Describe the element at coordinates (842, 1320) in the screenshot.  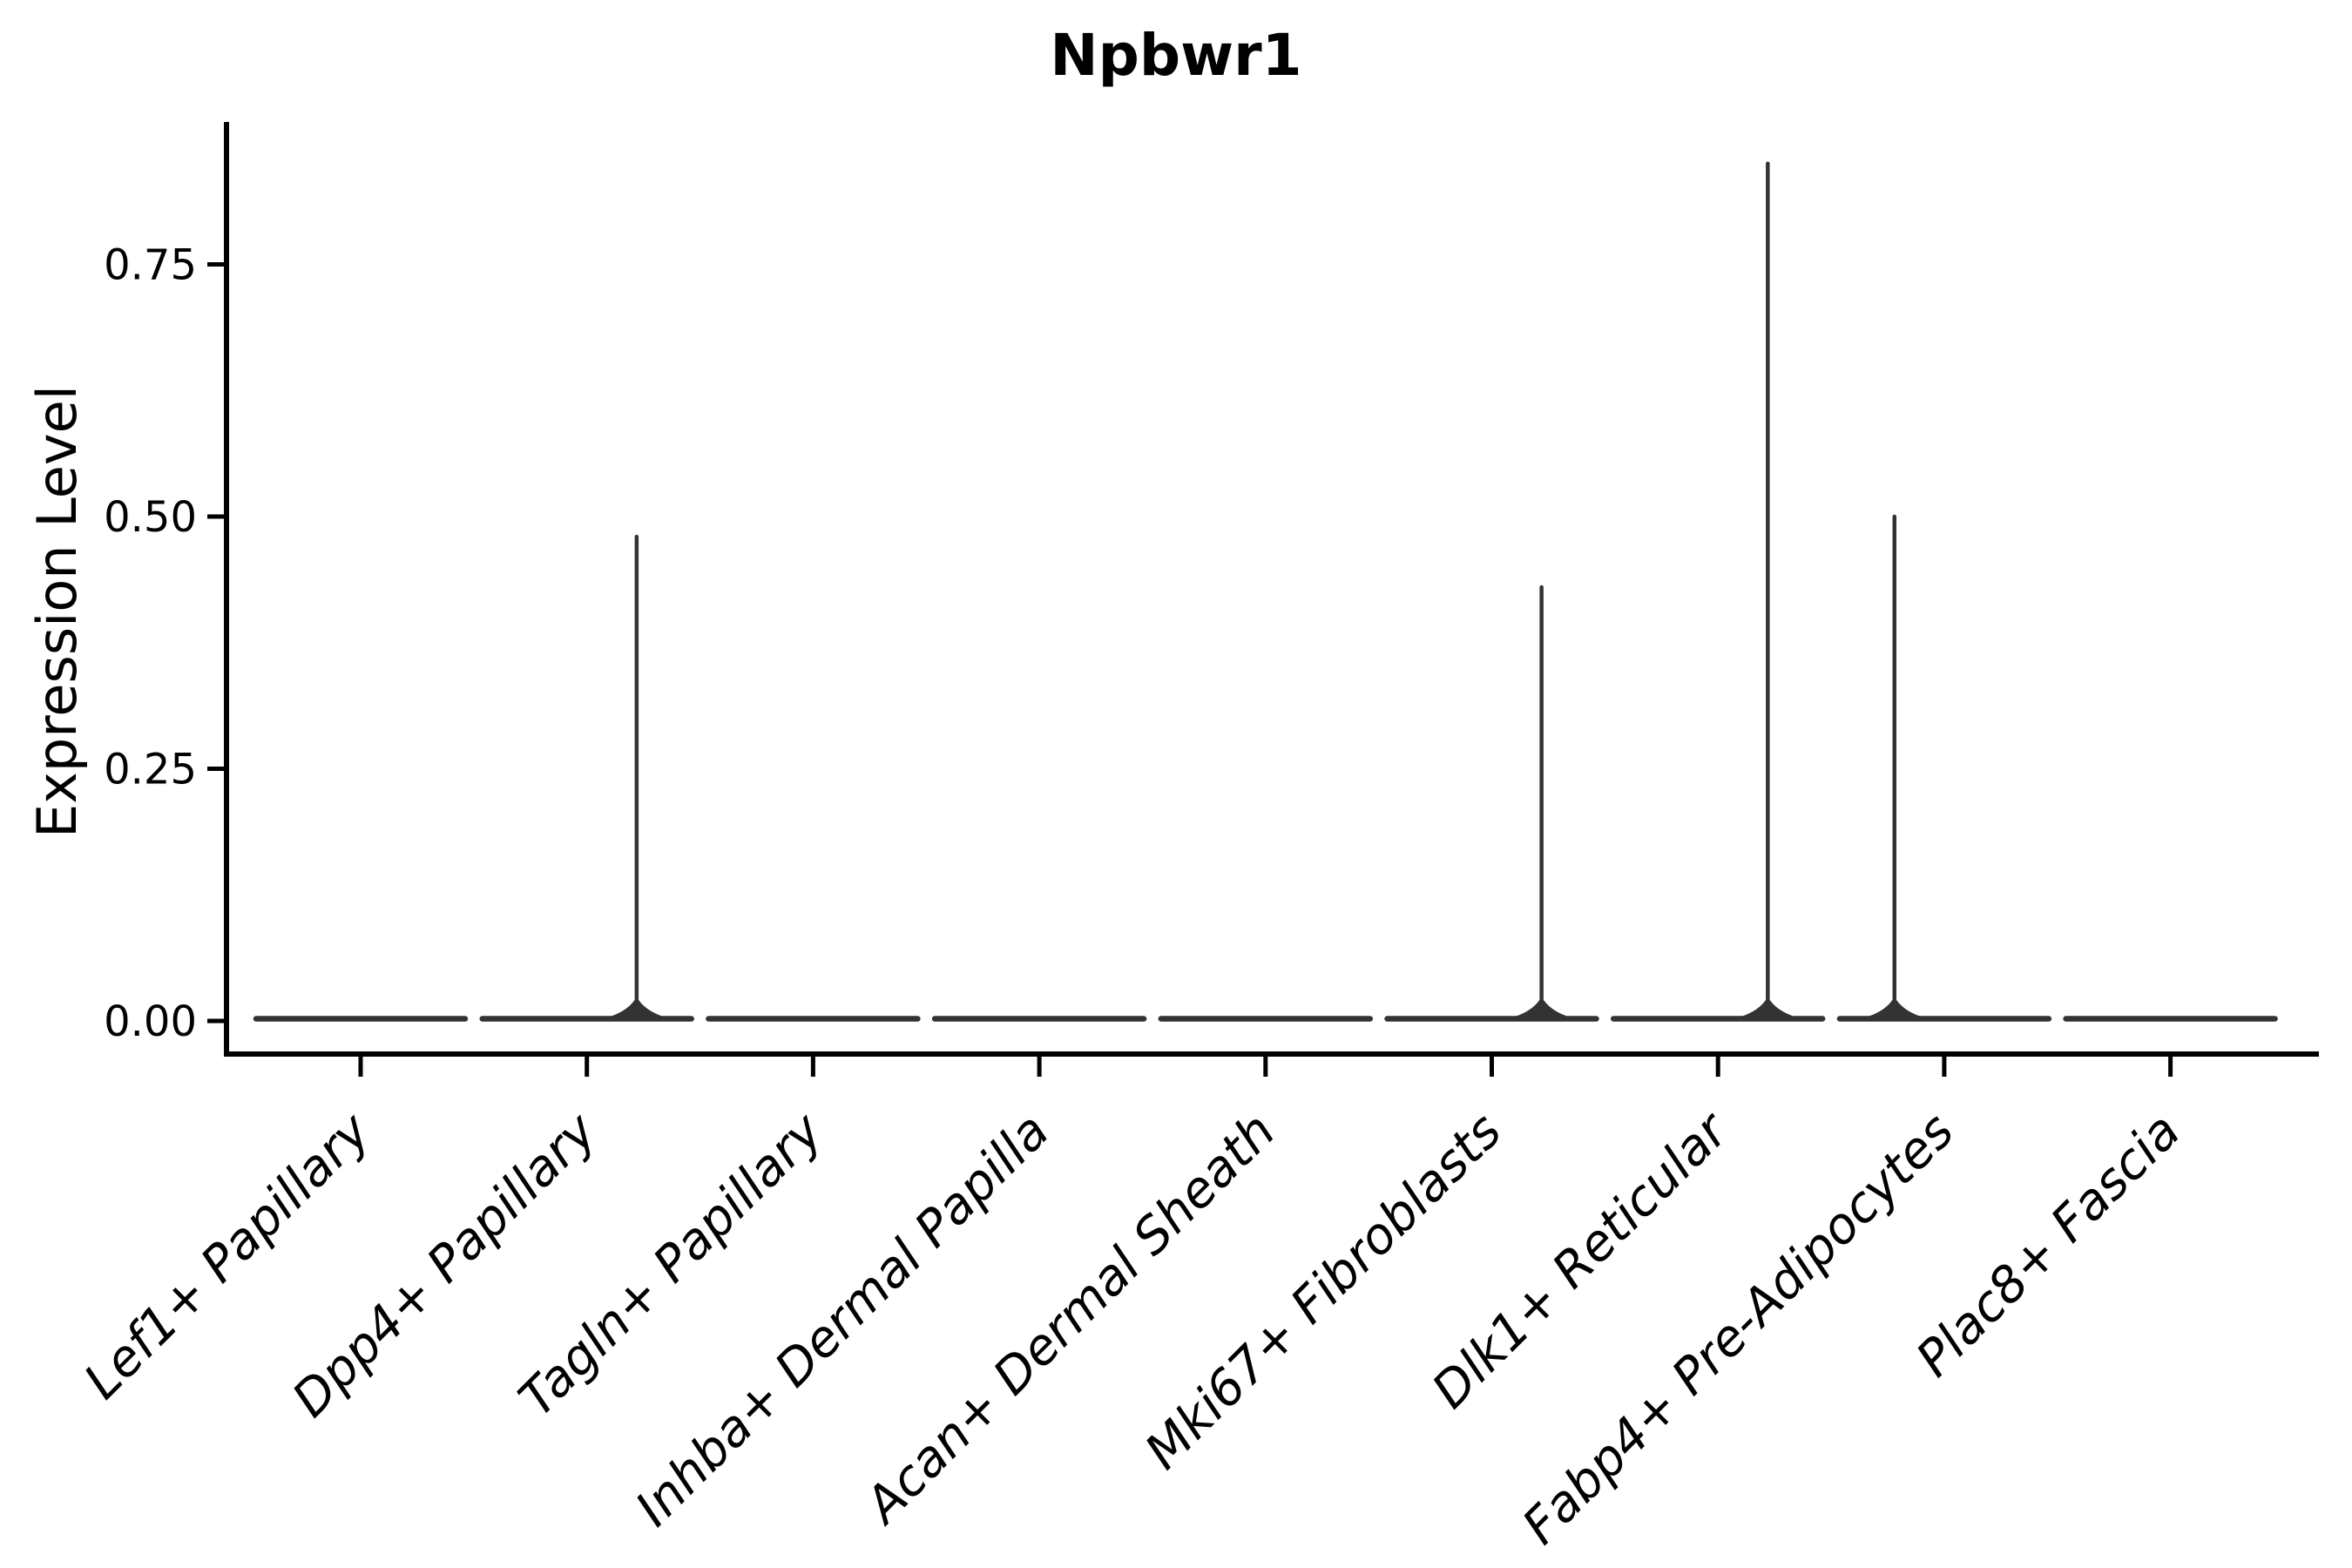
I see `x-axis-label-3: Inhba+ Dermal Papilla` at that location.